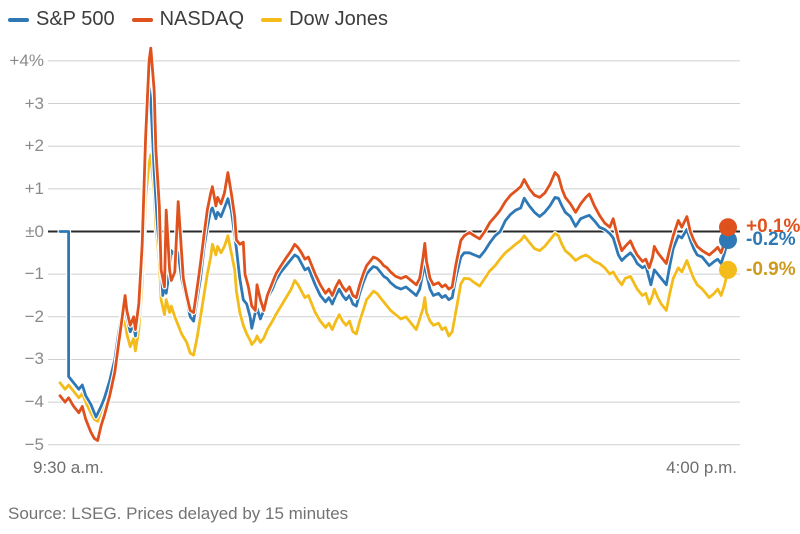 This screenshot has height=534, width=800. What do you see at coordinates (771, 269) in the screenshot?
I see `end-label-dowjones: -0.9%` at bounding box center [771, 269].